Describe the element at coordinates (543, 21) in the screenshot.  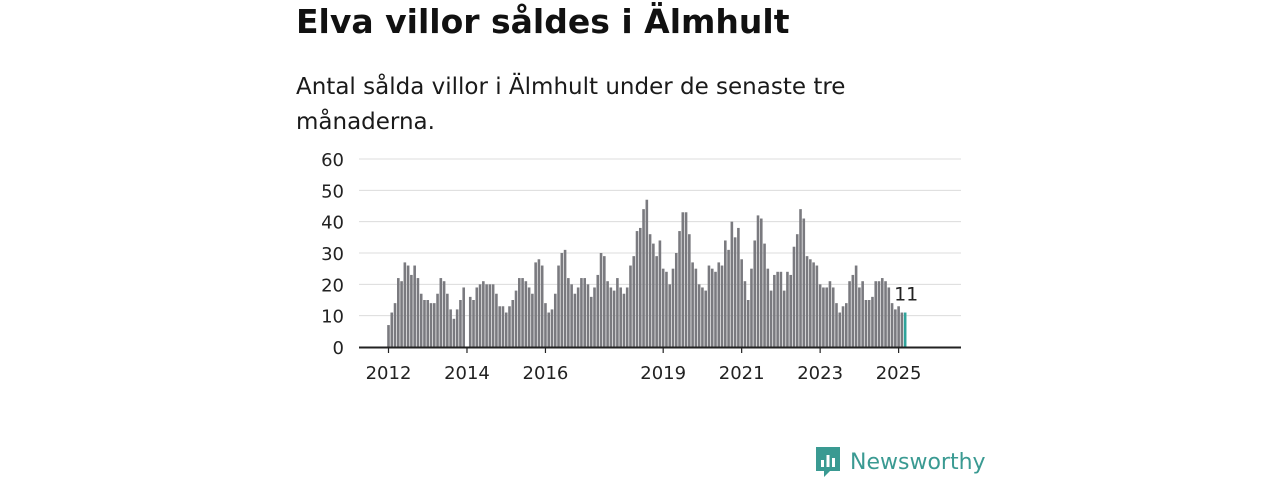
I see `chart-title: Elva villor såldes i Älmhult` at that location.